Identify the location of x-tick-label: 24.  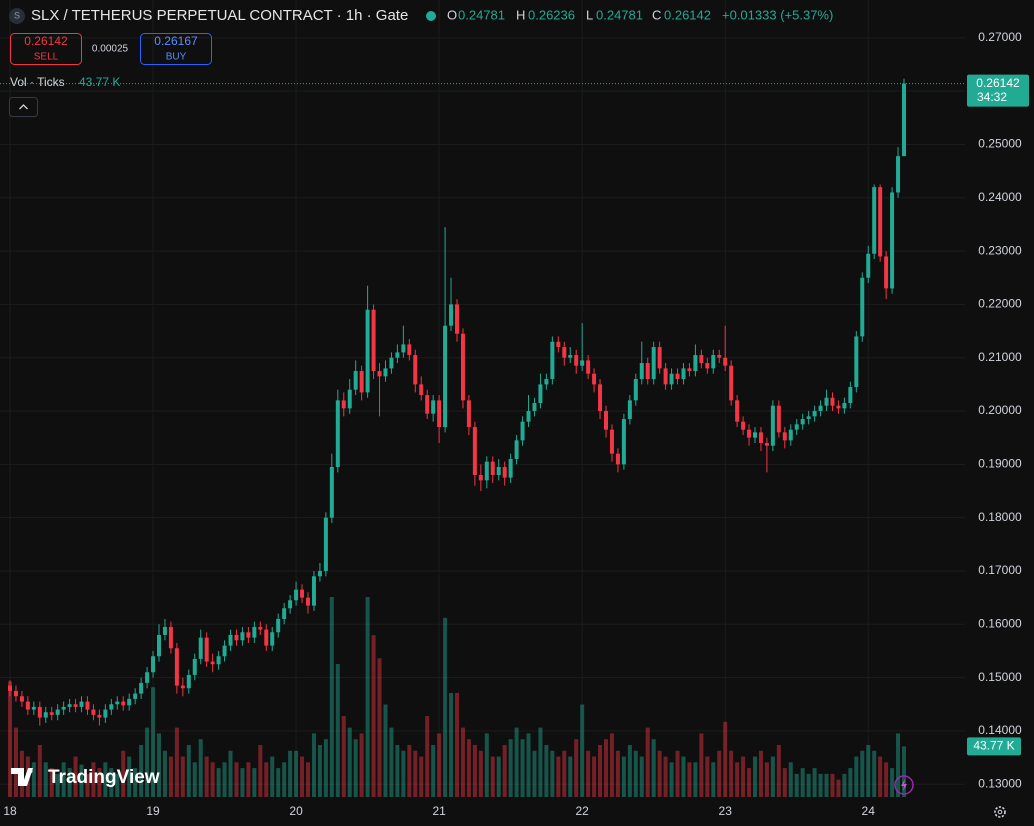
(869, 811).